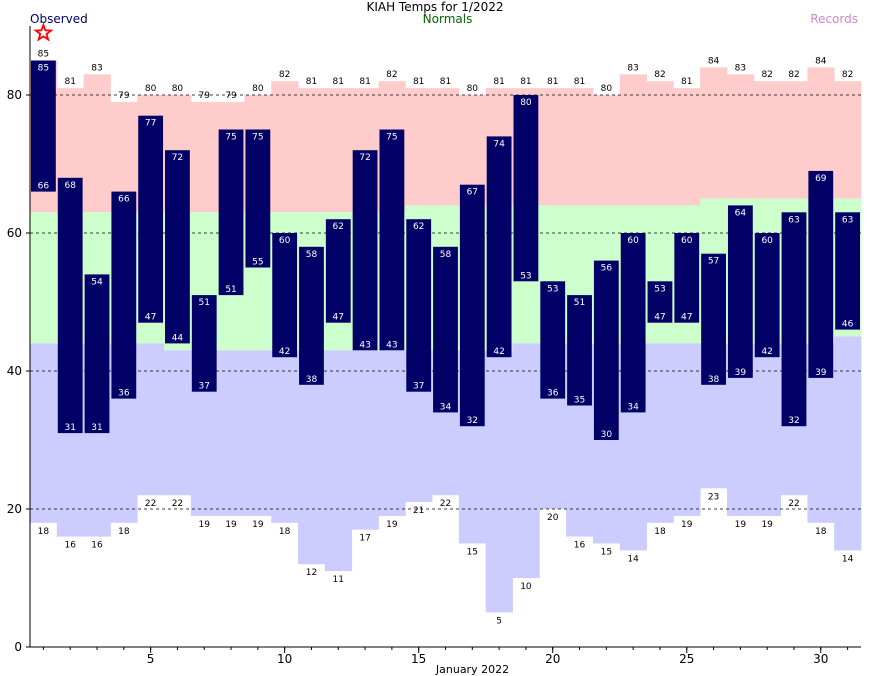 This screenshot has height=676, width=870. I want to click on observed-low-label: 39, so click(821, 373).